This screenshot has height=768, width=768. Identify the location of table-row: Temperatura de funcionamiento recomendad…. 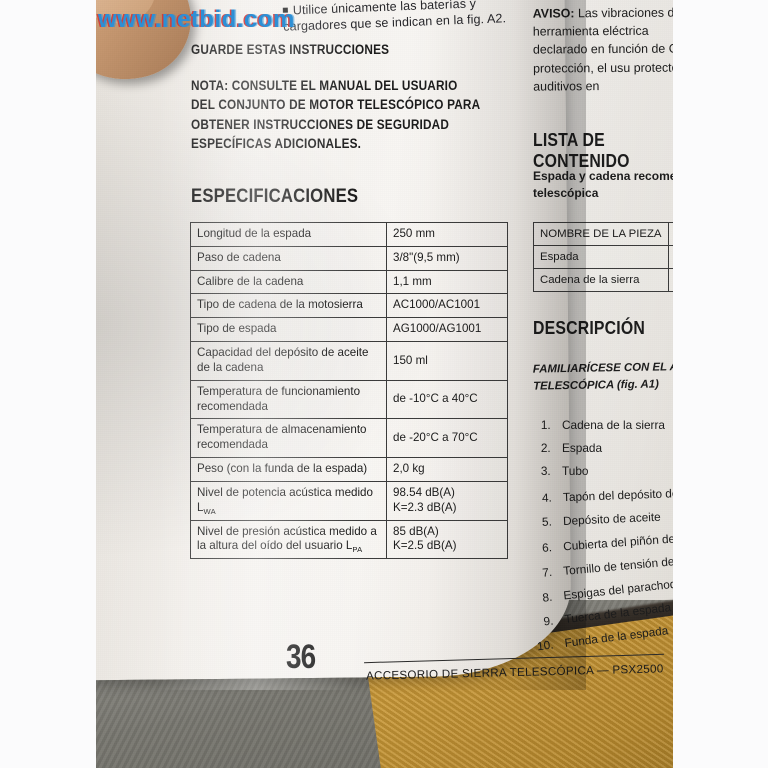
(349, 399).